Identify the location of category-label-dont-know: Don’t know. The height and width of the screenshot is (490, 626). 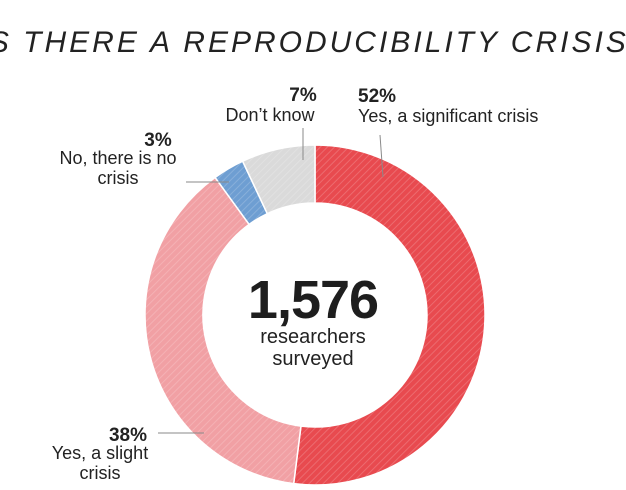
(270, 115).